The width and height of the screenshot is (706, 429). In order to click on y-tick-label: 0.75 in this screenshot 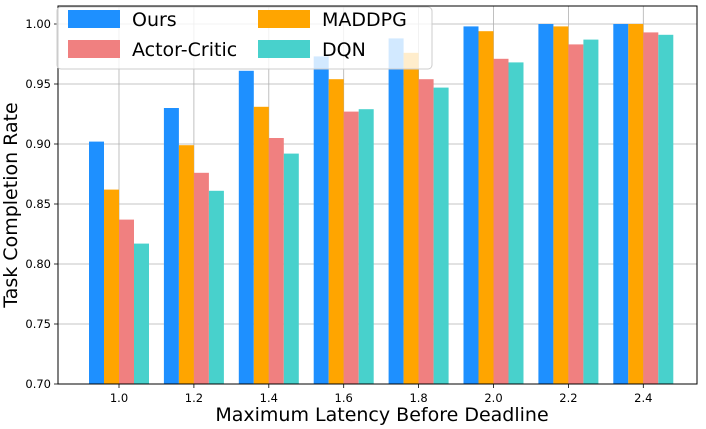, I will do `click(38, 324)`.